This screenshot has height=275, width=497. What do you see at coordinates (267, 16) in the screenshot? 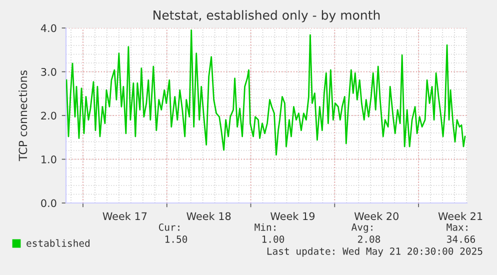
I see `chart-title: Netstat, established only - by month` at bounding box center [267, 16].